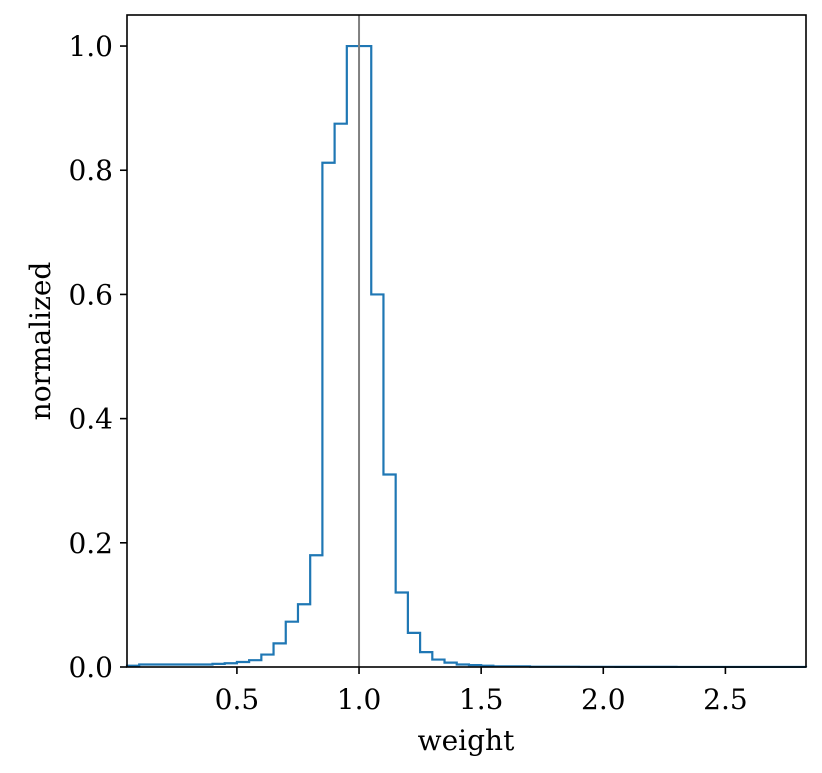 Image resolution: width=822 pixels, height=773 pixels. I want to click on x-tick-label: 2.0, so click(603, 699).